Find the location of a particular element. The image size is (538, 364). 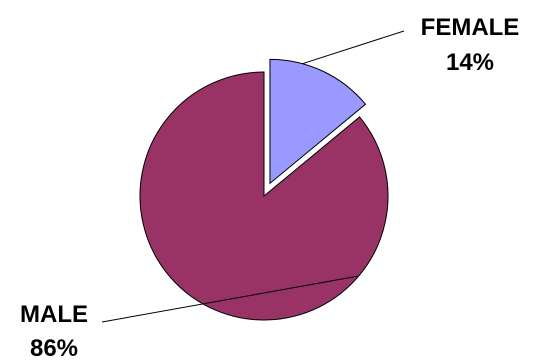

slice-label-male-percent: 86% is located at coordinates (54, 348).